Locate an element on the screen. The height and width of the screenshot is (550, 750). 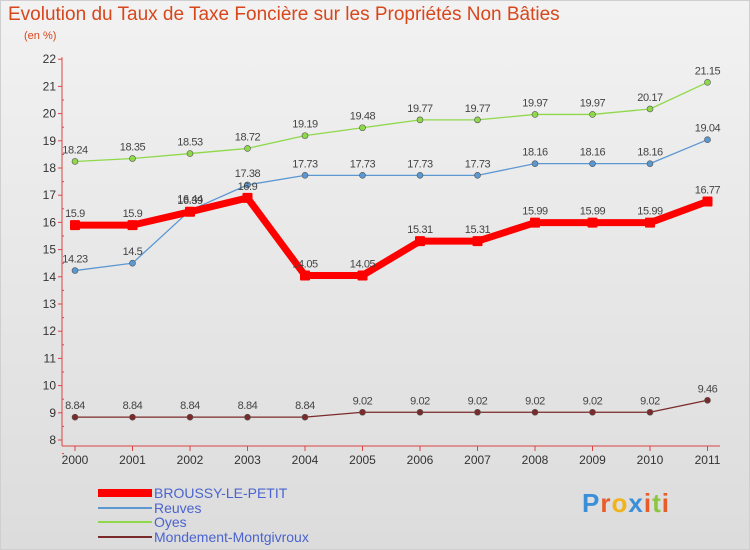
y-tick-label: 12 is located at coordinates (50, 331).